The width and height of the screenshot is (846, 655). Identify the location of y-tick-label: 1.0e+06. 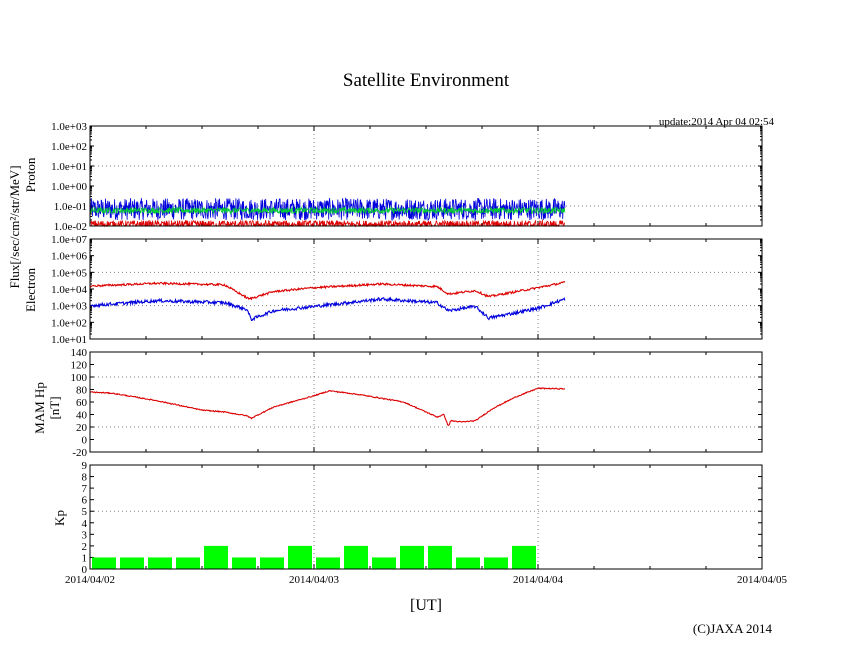
(69, 257).